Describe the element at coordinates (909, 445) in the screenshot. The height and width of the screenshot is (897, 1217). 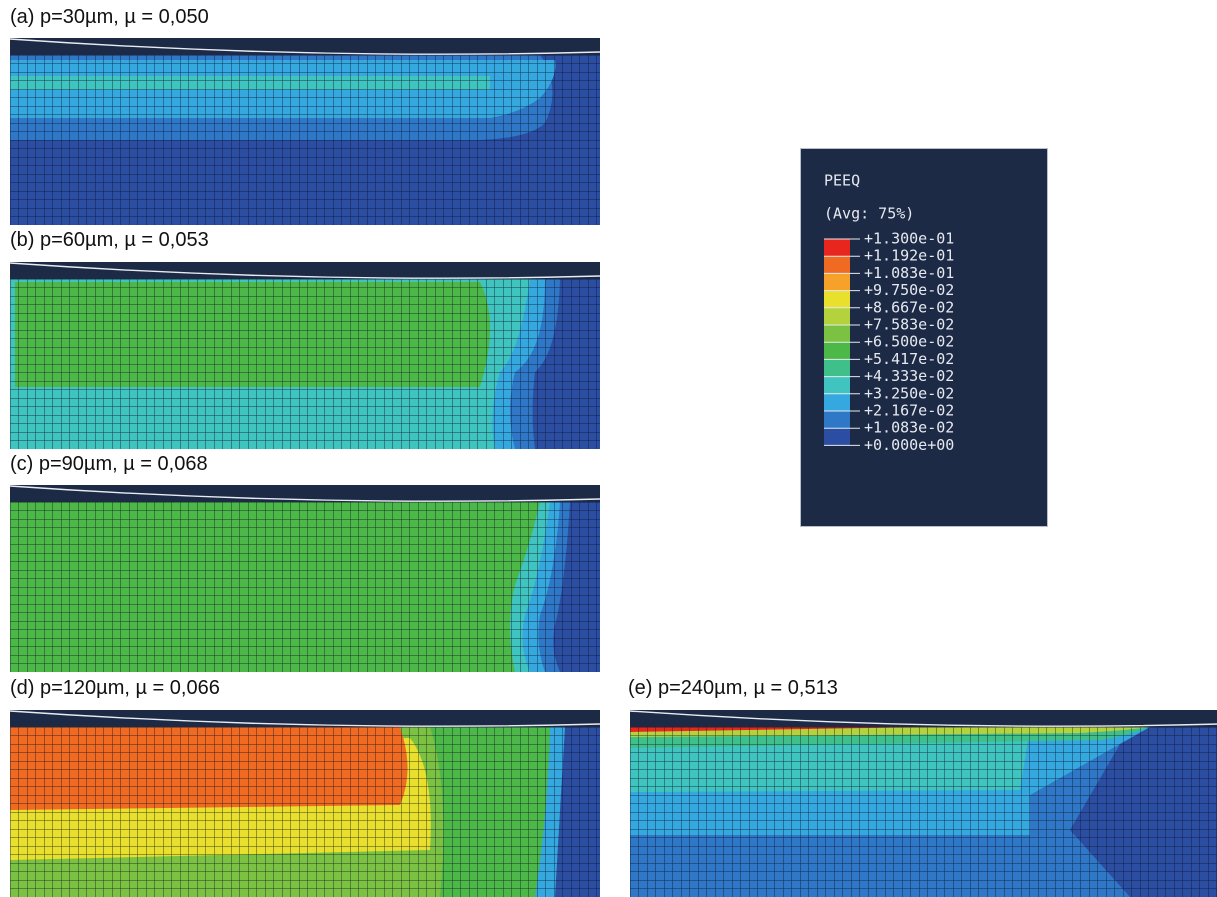
I see `legend-label: +0.000e+00` at that location.